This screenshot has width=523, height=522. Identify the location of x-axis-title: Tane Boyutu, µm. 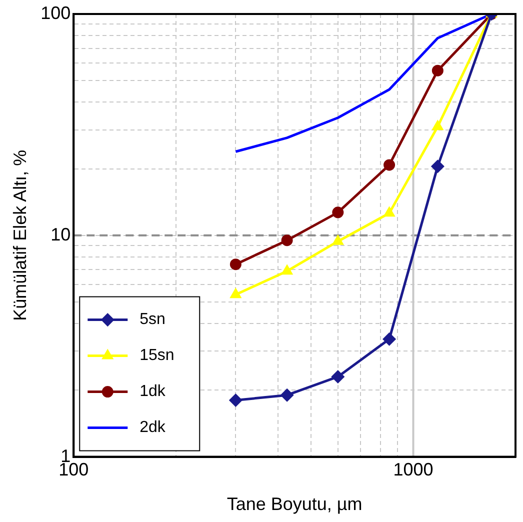
(294, 504).